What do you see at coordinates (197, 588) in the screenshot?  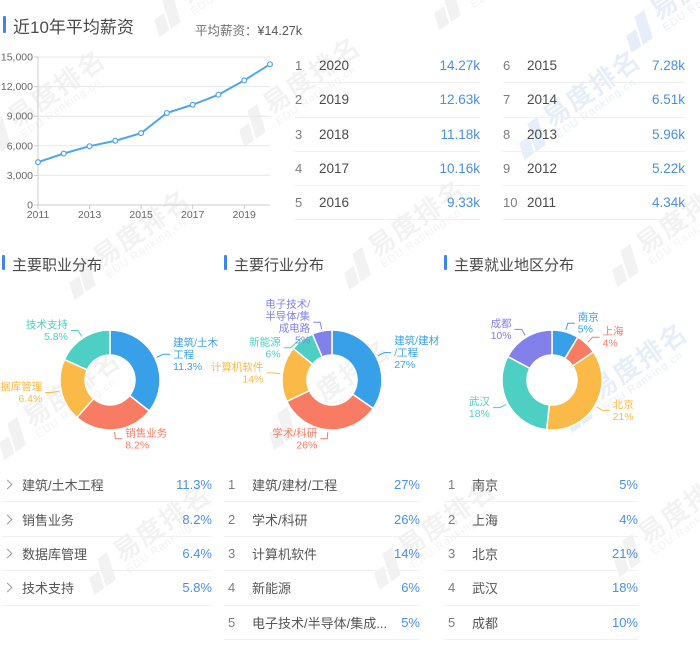 I see `item-value: 5.8%` at bounding box center [197, 588].